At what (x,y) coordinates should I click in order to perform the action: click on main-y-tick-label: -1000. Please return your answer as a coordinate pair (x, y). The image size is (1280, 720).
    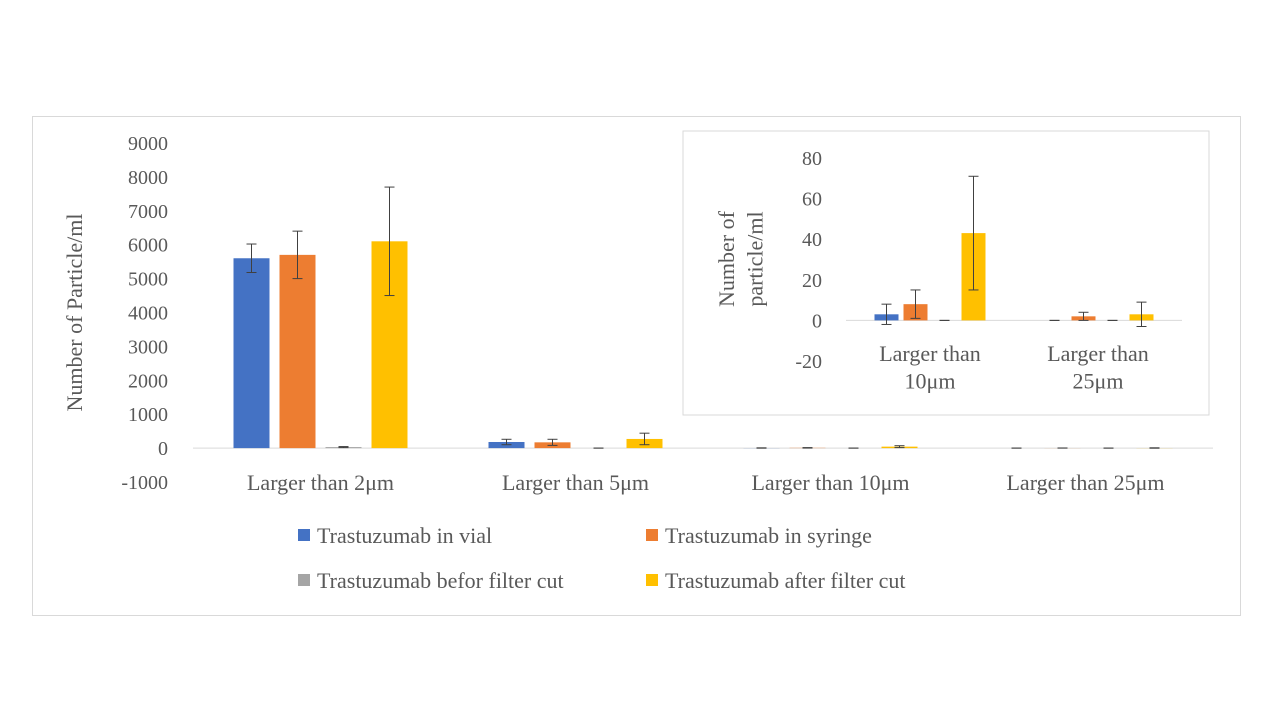
    Looking at the image, I should click on (144, 483).